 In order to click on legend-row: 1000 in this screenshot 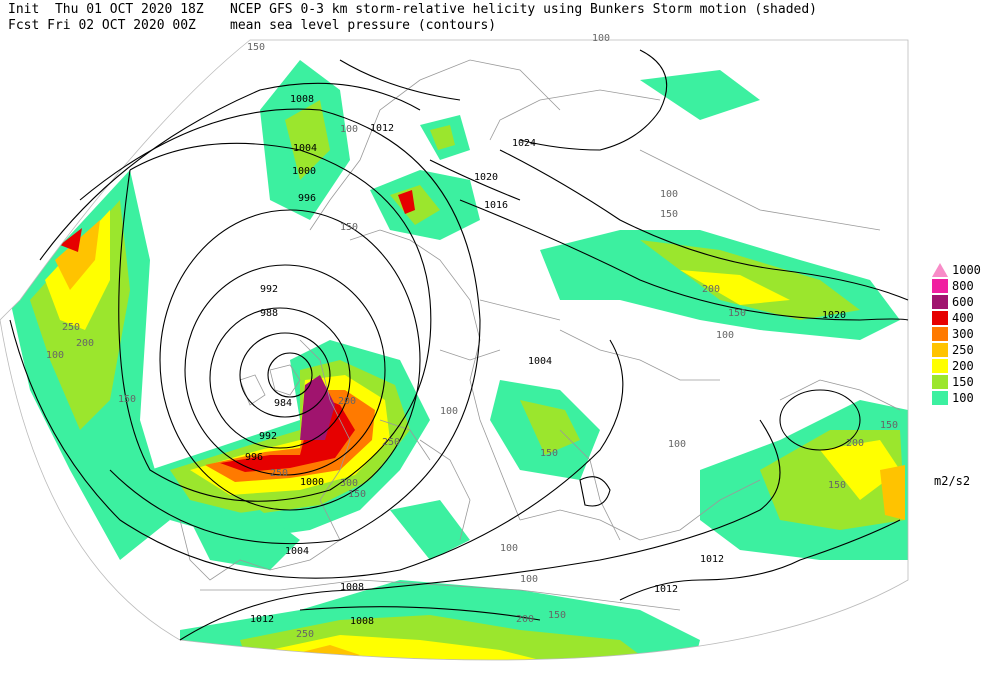, I will do `click(964, 270)`.